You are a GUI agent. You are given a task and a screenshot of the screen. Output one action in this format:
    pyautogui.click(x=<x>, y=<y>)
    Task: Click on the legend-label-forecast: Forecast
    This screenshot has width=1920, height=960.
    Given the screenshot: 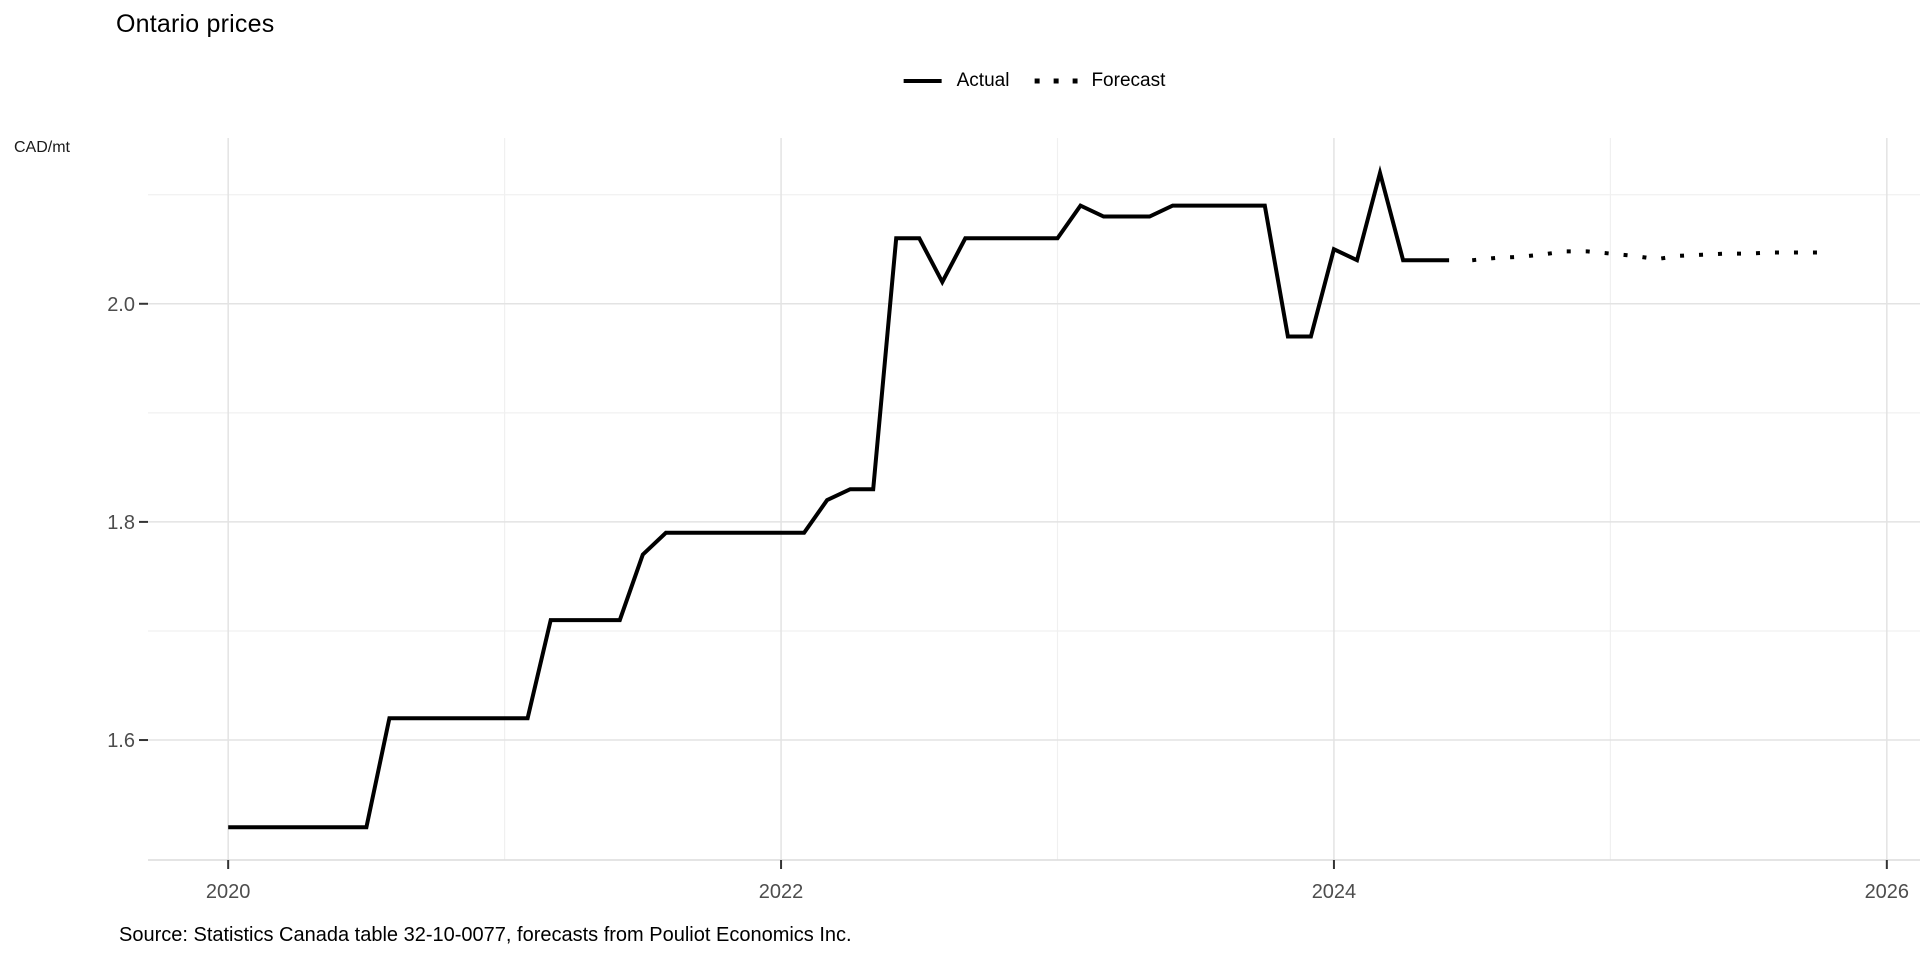 What is the action you would take?
    pyautogui.click(x=1128, y=80)
    